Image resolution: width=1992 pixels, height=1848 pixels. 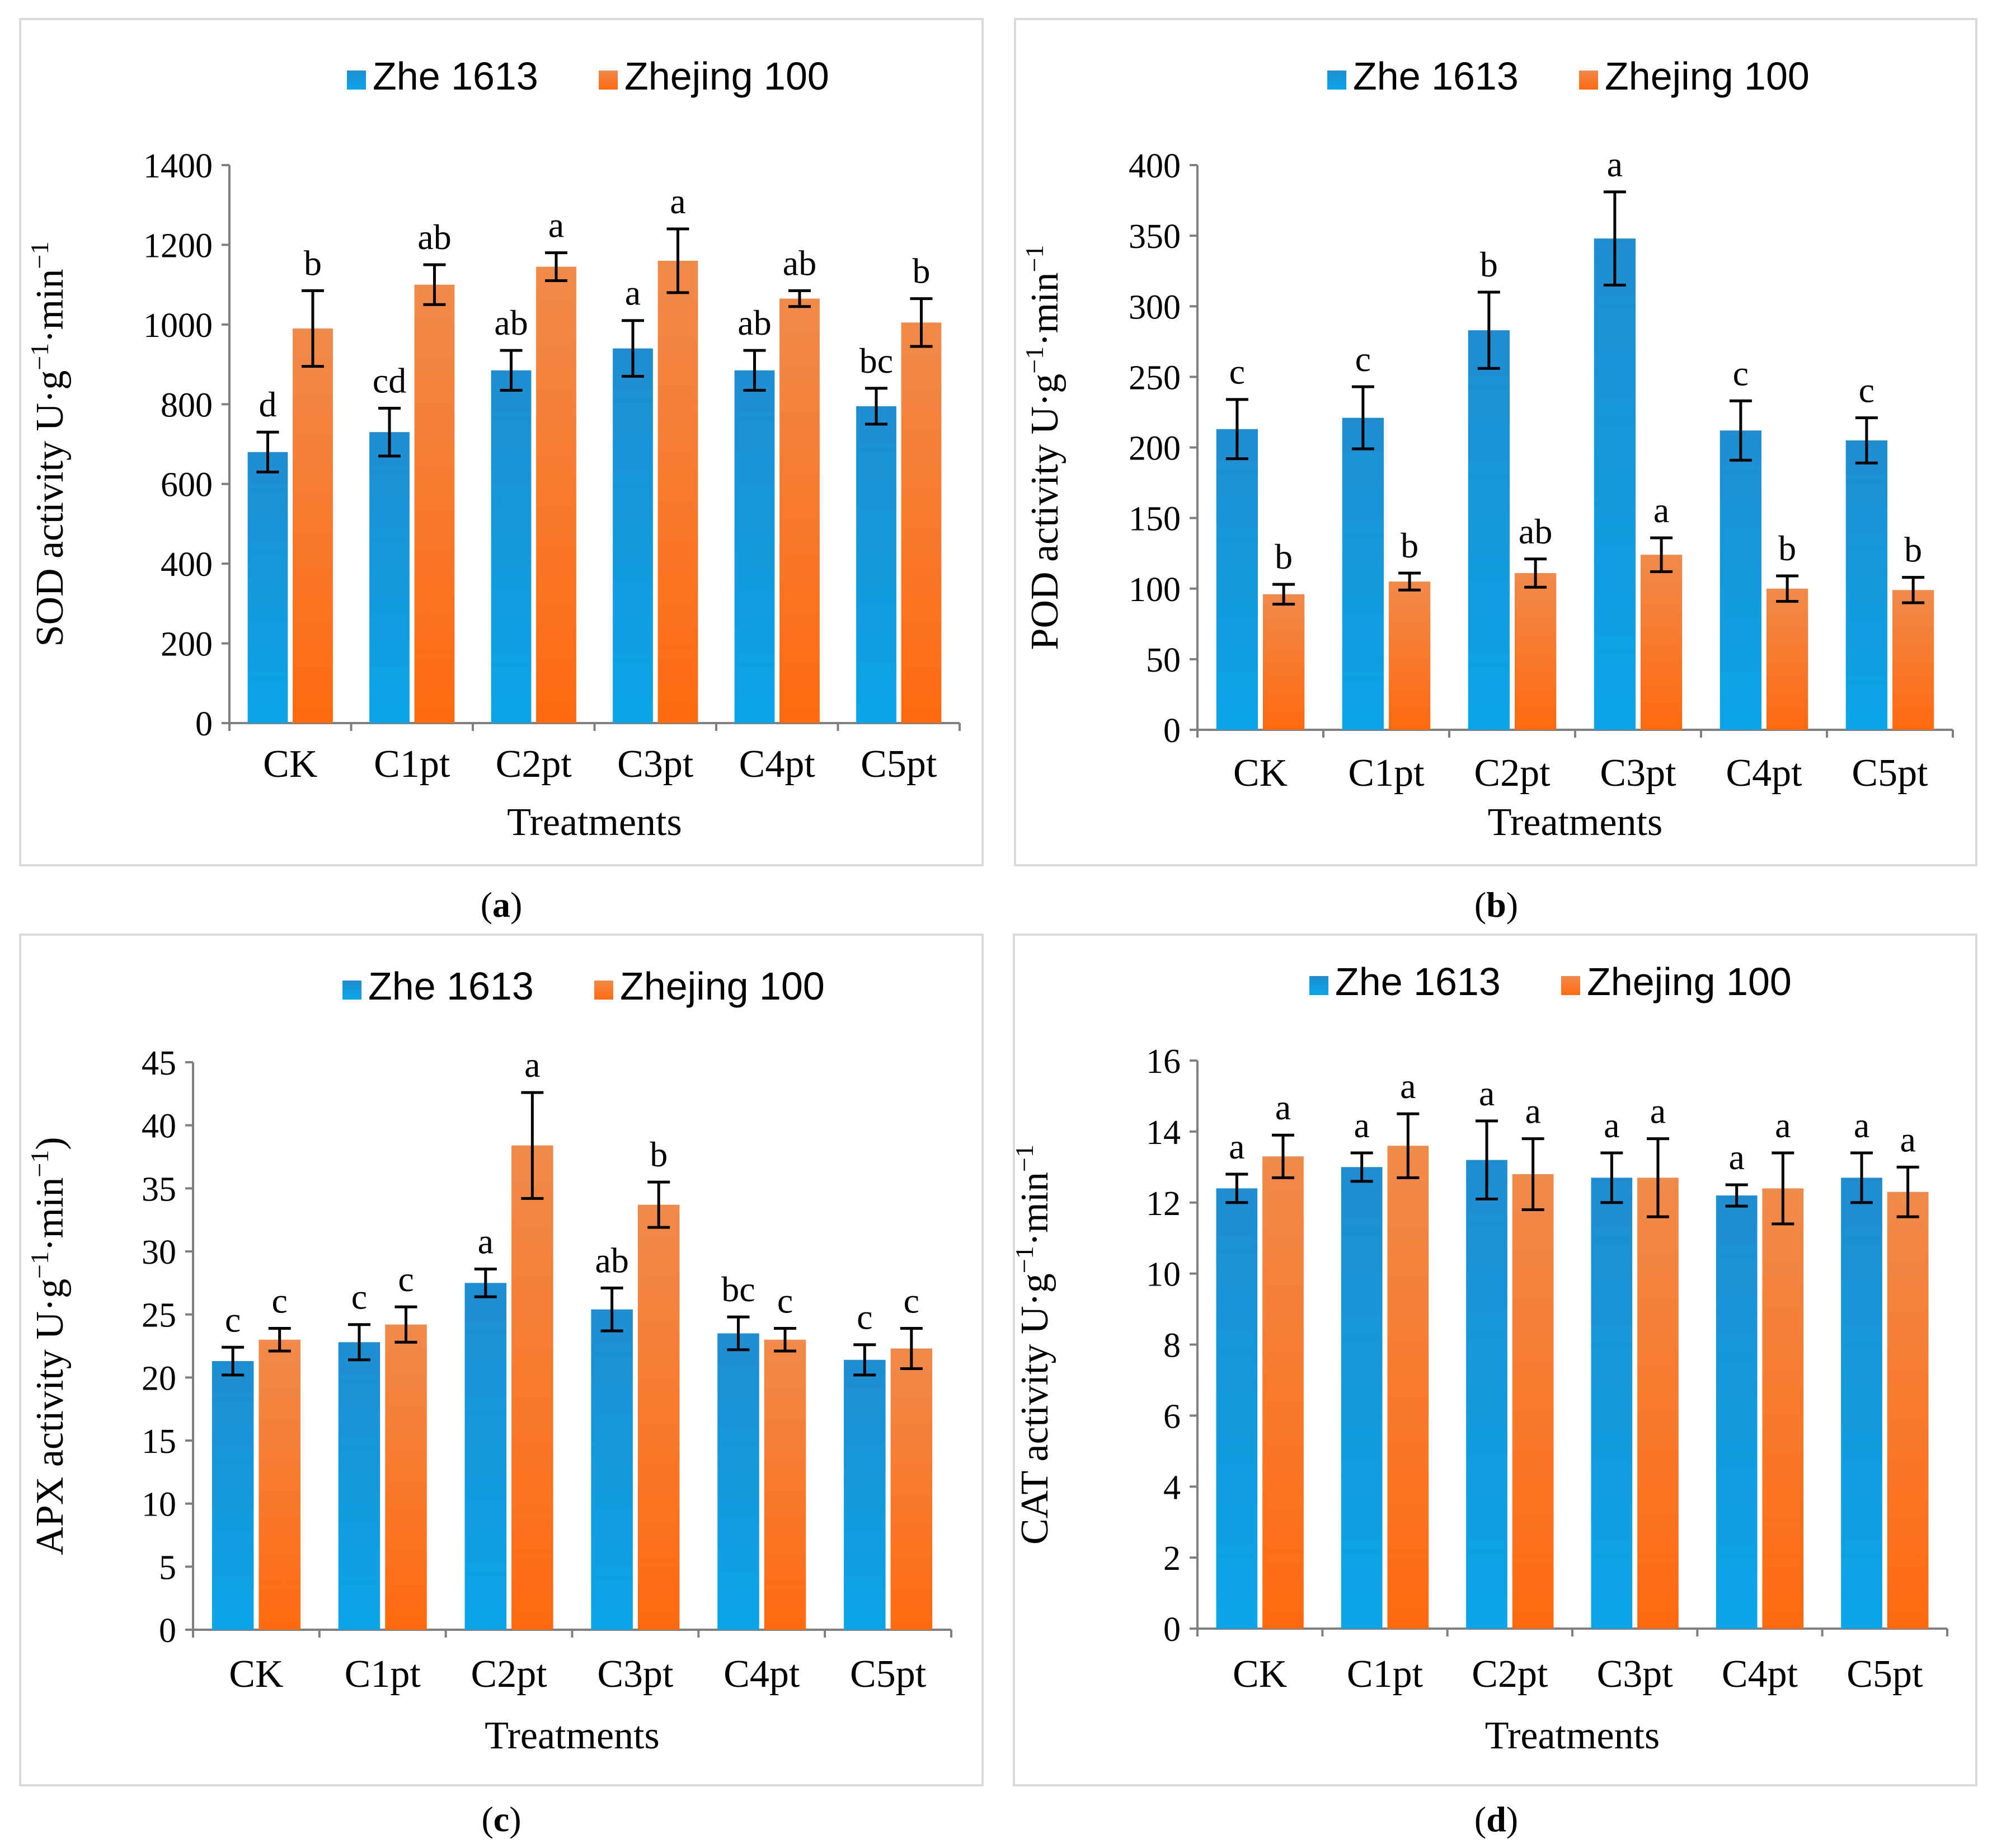 What do you see at coordinates (1033, 1345) in the screenshot?
I see `y-axis-label: CAT activity U·g−1·min−1` at bounding box center [1033, 1345].